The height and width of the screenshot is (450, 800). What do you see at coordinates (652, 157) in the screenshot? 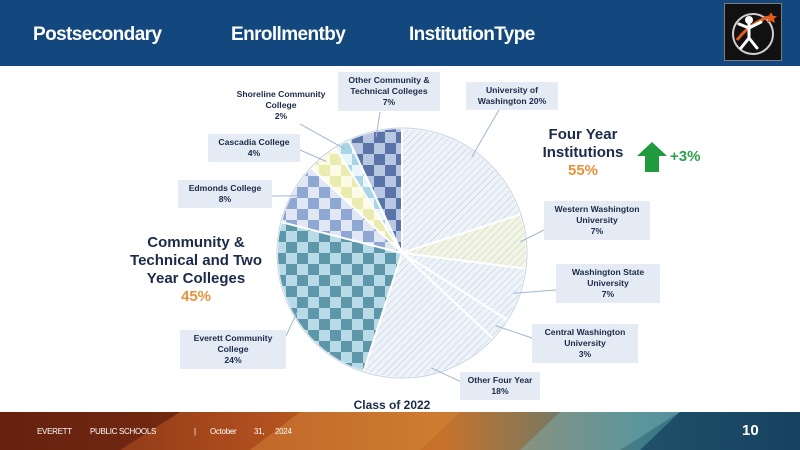
I see `up-arrow-icon` at bounding box center [652, 157].